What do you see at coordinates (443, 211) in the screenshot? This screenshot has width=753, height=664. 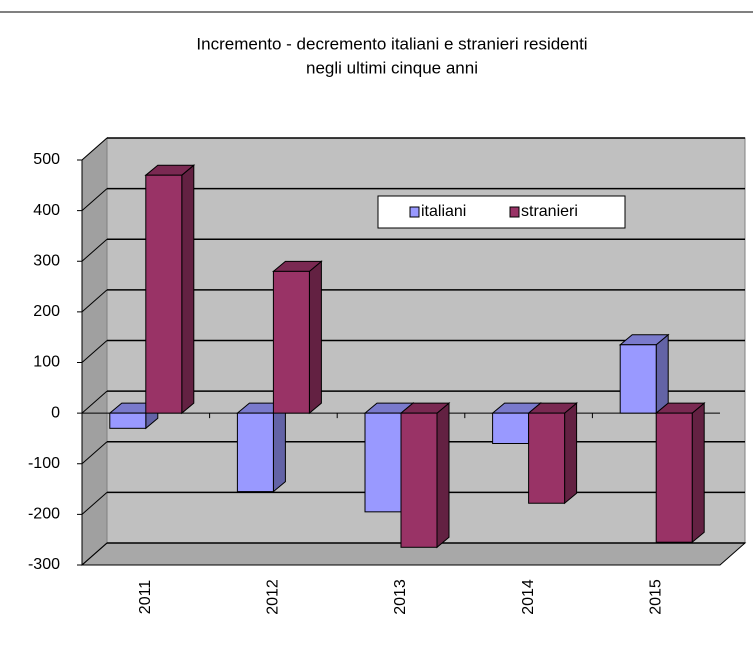 I see `legend-label: italiani` at bounding box center [443, 211].